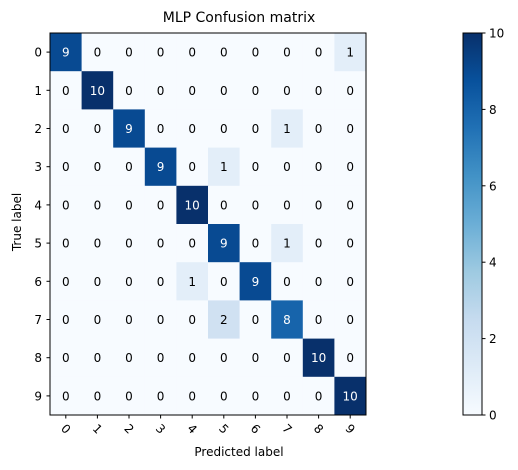 The image size is (518, 470). Describe the element at coordinates (255, 428) in the screenshot. I see `x-tick-label: 6` at that location.